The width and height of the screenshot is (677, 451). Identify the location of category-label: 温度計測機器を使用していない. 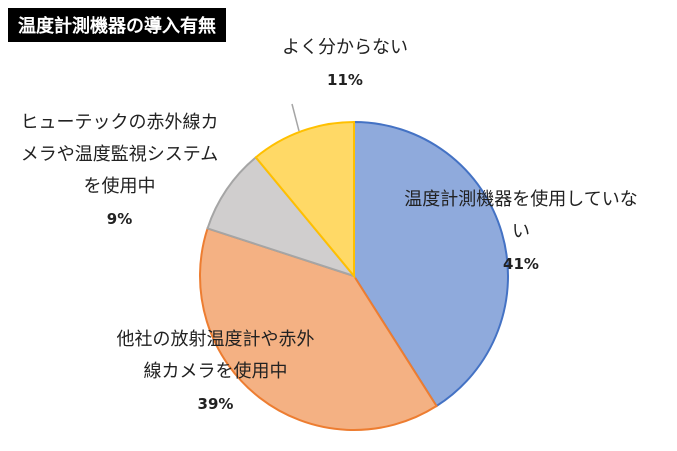
(521, 215).